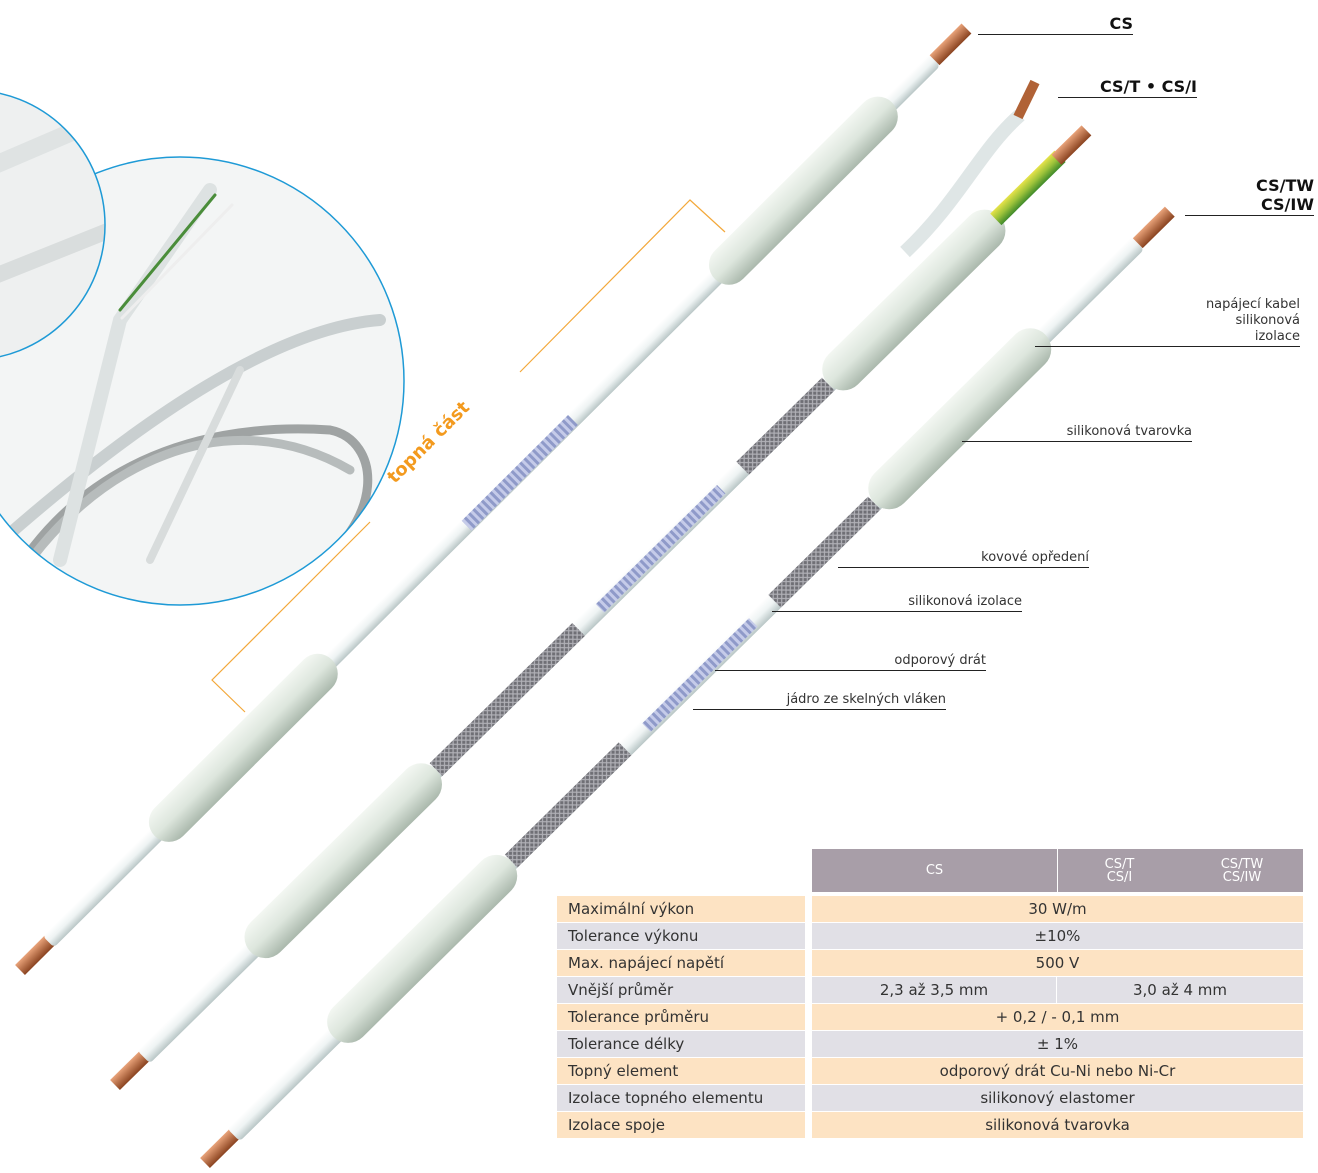 This screenshot has height=1173, width=1318. What do you see at coordinates (681, 1044) in the screenshot?
I see `row-label: Tolerance délky` at bounding box center [681, 1044].